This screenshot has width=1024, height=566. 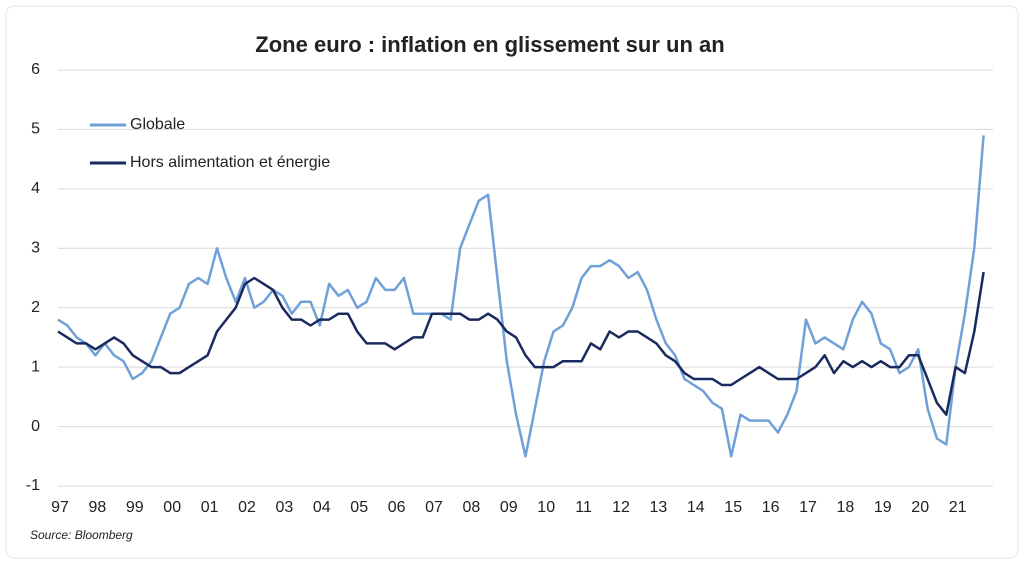 What do you see at coordinates (33, 485) in the screenshot?
I see `y-tick-label: -1` at bounding box center [33, 485].